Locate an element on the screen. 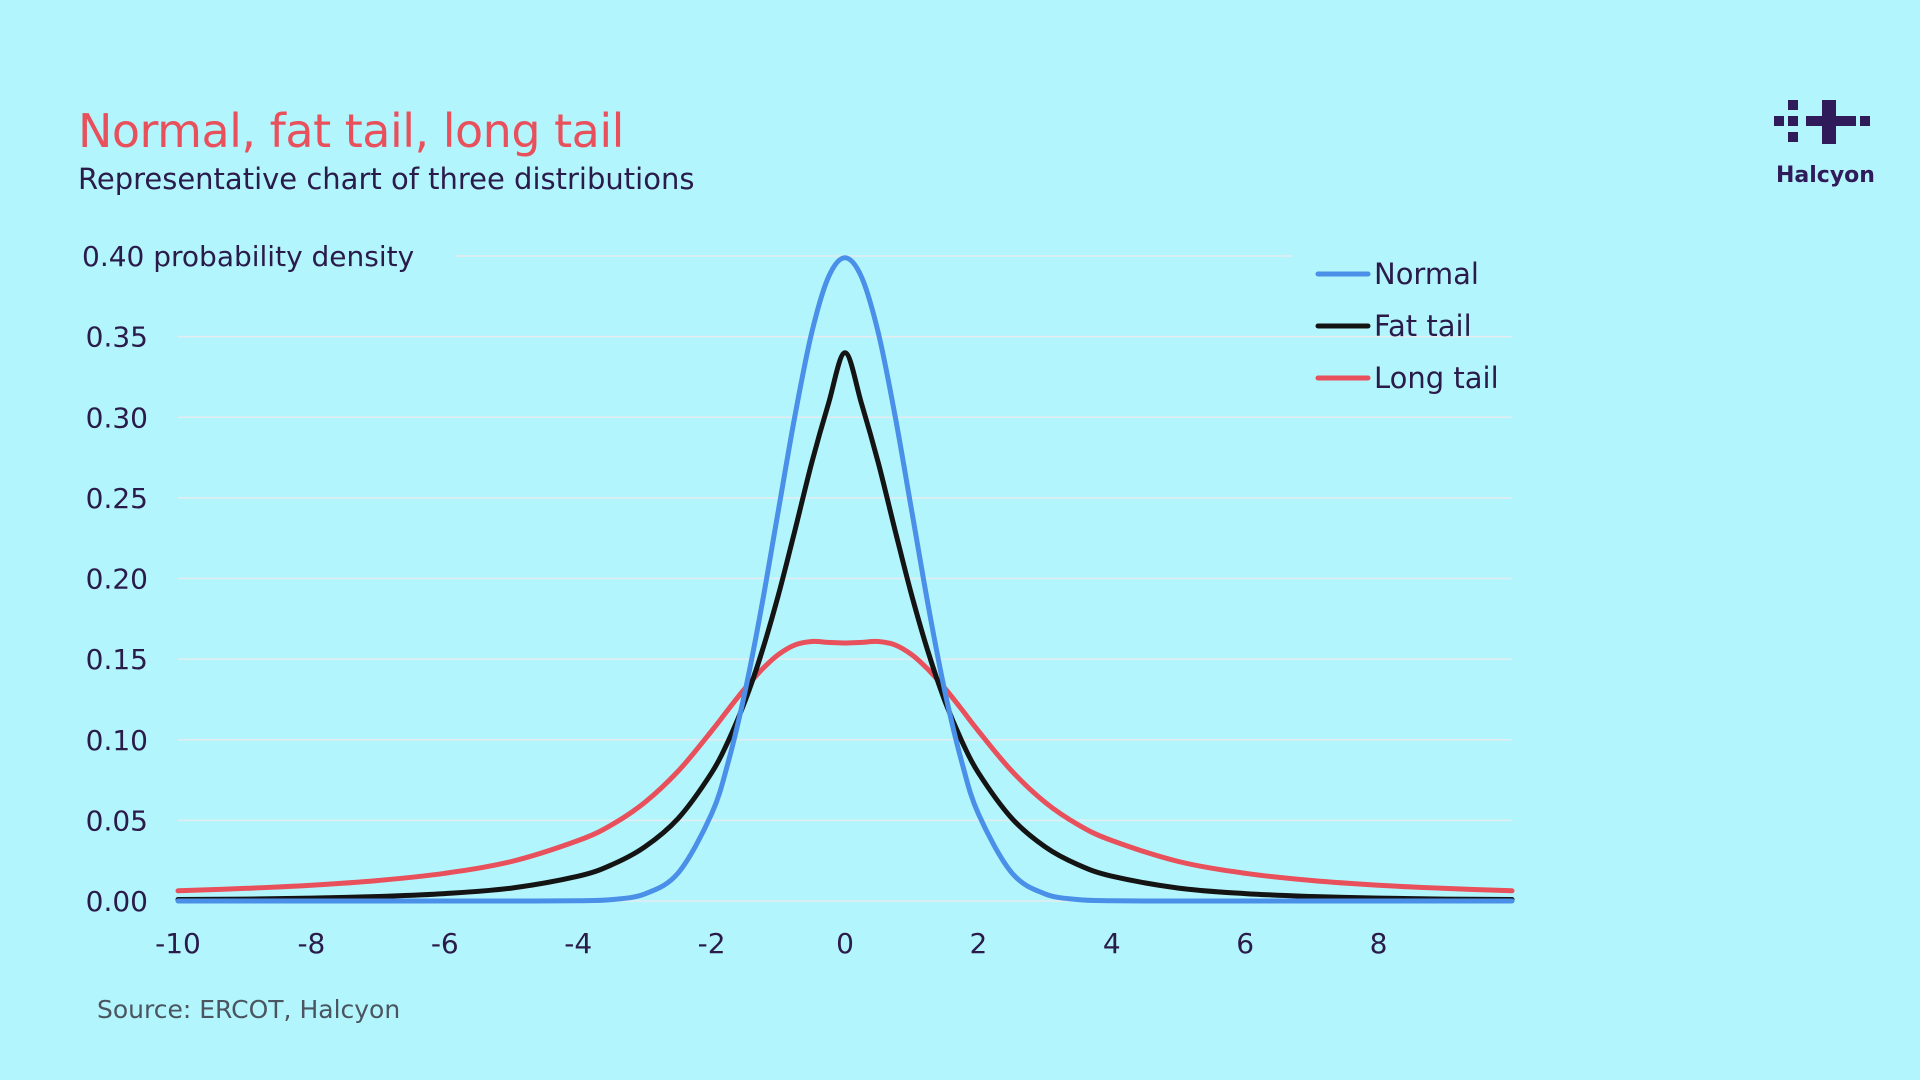 This screenshot has width=1920, height=1080. y-tick-label: 0.30 is located at coordinates (117, 417).